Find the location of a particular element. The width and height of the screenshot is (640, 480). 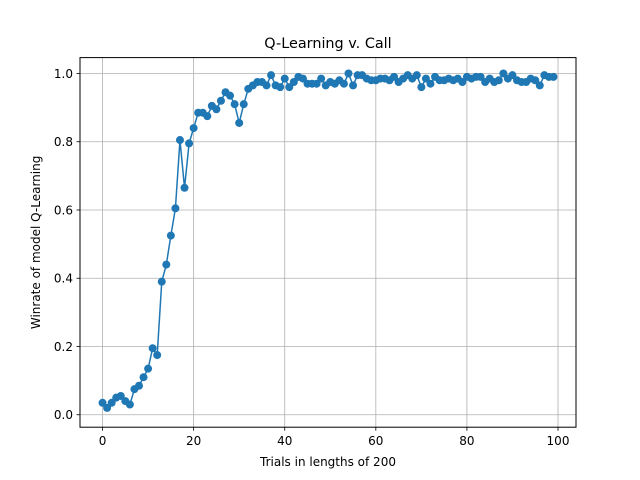

x-tick-label: 40 is located at coordinates (284, 441).